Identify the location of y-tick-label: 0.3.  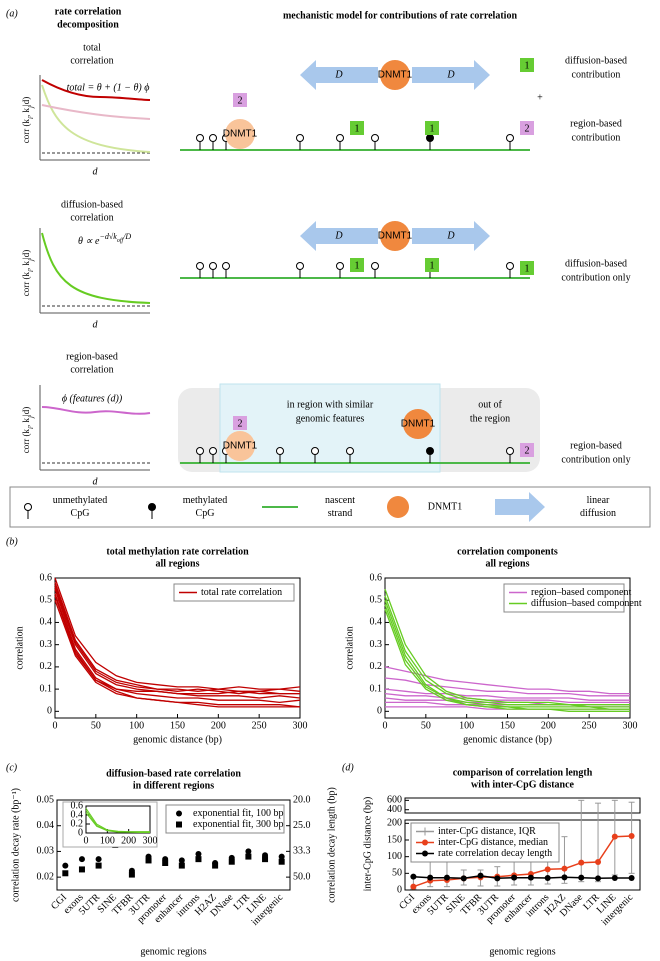
(46, 644).